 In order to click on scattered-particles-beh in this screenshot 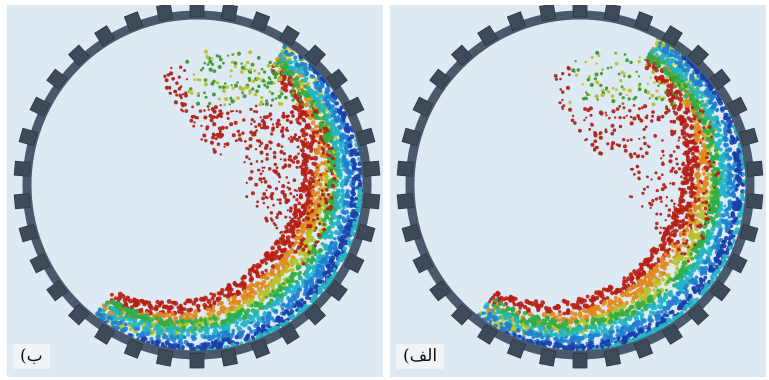, I will do `click(250, 157)`.